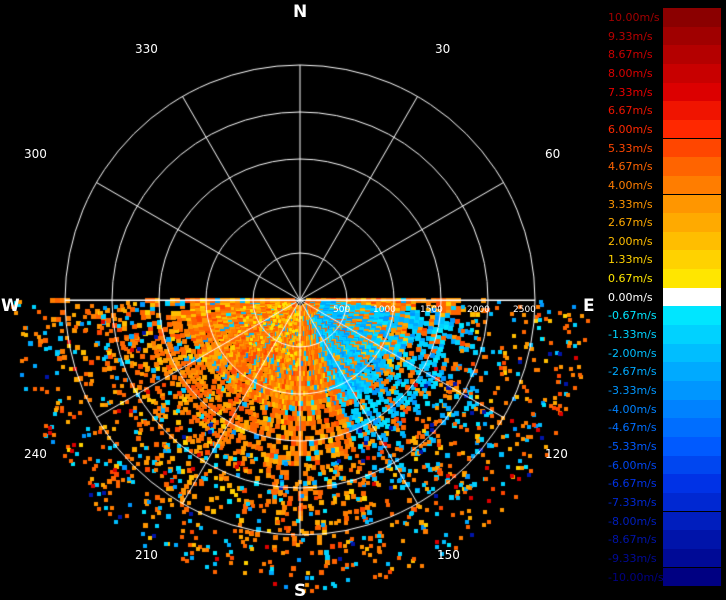  Describe the element at coordinates (630, 129) in the screenshot. I see `legend-label: 6.00m/s` at that location.